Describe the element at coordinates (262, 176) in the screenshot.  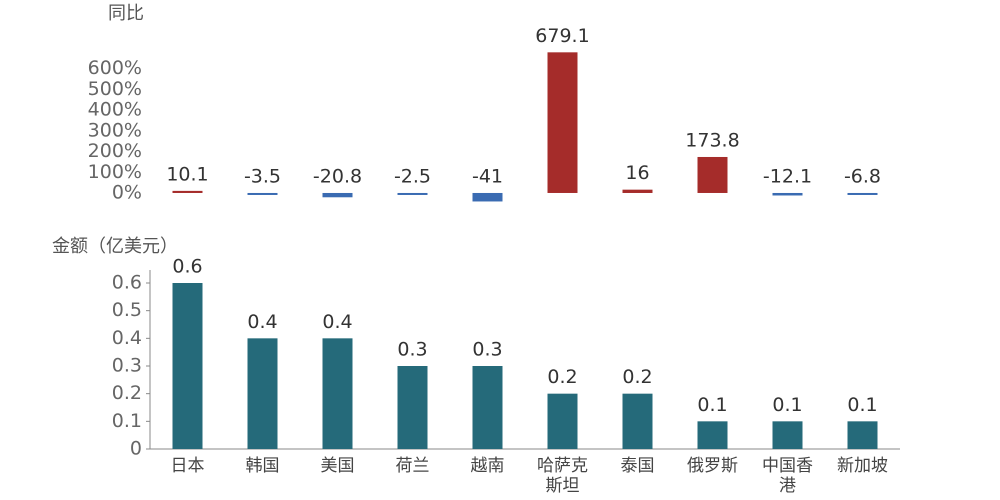
I see `data-label: -3.5` at that location.